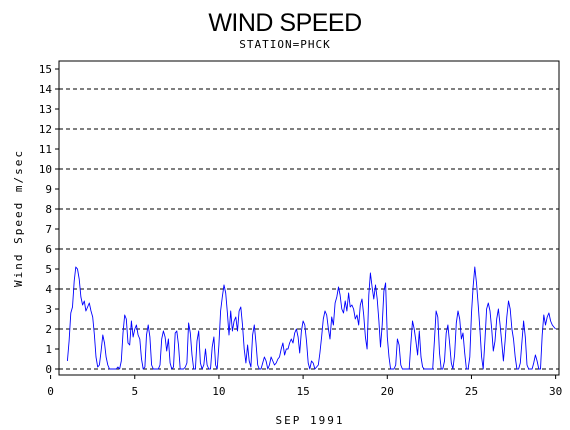 This screenshot has height=430, width=570. Describe the element at coordinates (555, 391) in the screenshot. I see `x-tick-label-30: 30` at that location.